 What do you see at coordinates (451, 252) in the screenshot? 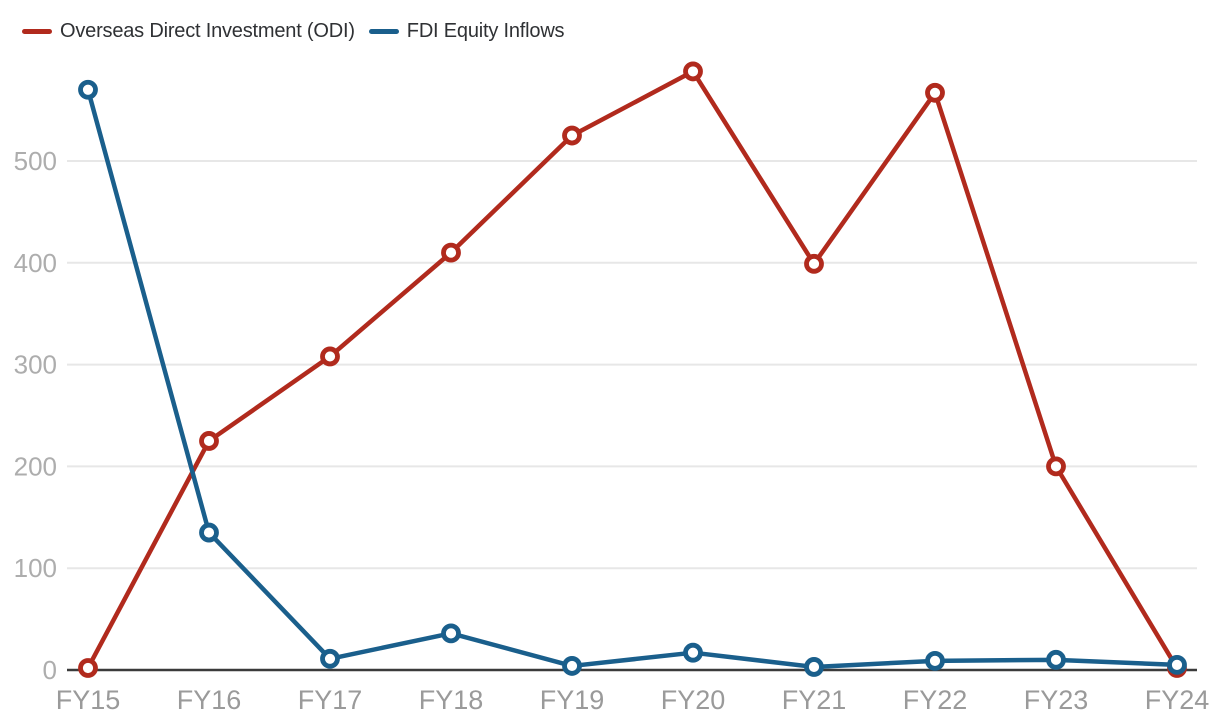
I see `data-point-odi-fy18` at bounding box center [451, 252].